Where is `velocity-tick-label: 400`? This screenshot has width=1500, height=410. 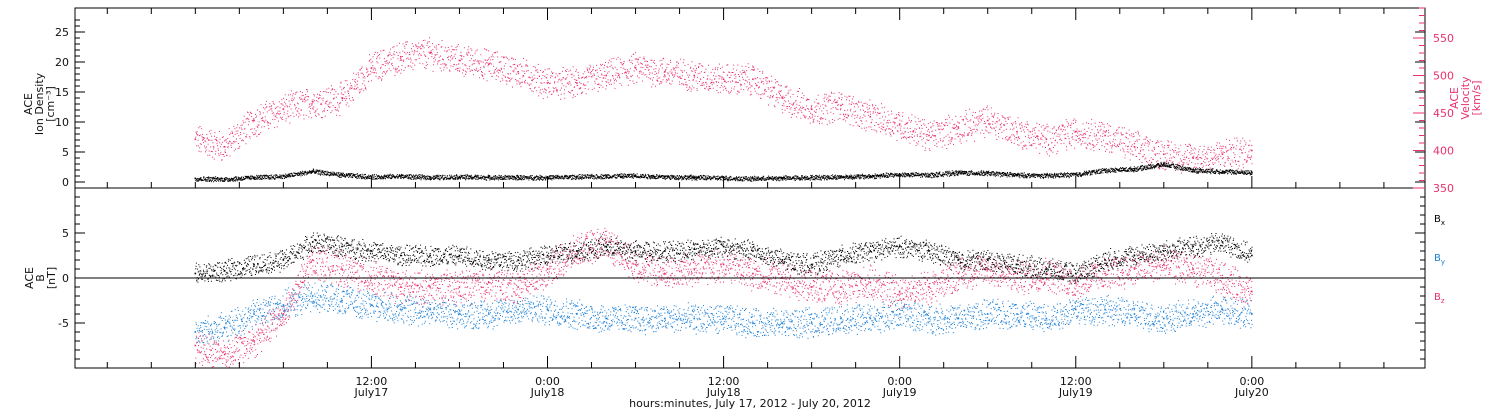
velocity-tick-label: 400 is located at coordinates (1443, 151).